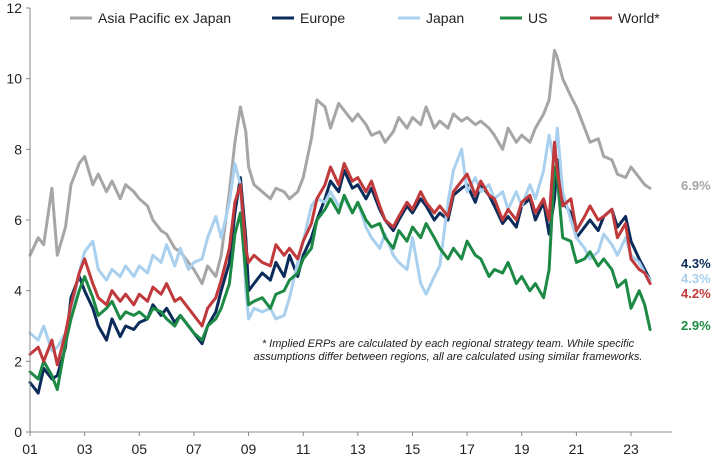 This screenshot has width=720, height=458. Describe the element at coordinates (14, 8) in the screenshot. I see `y-tick-label: 12` at that location.